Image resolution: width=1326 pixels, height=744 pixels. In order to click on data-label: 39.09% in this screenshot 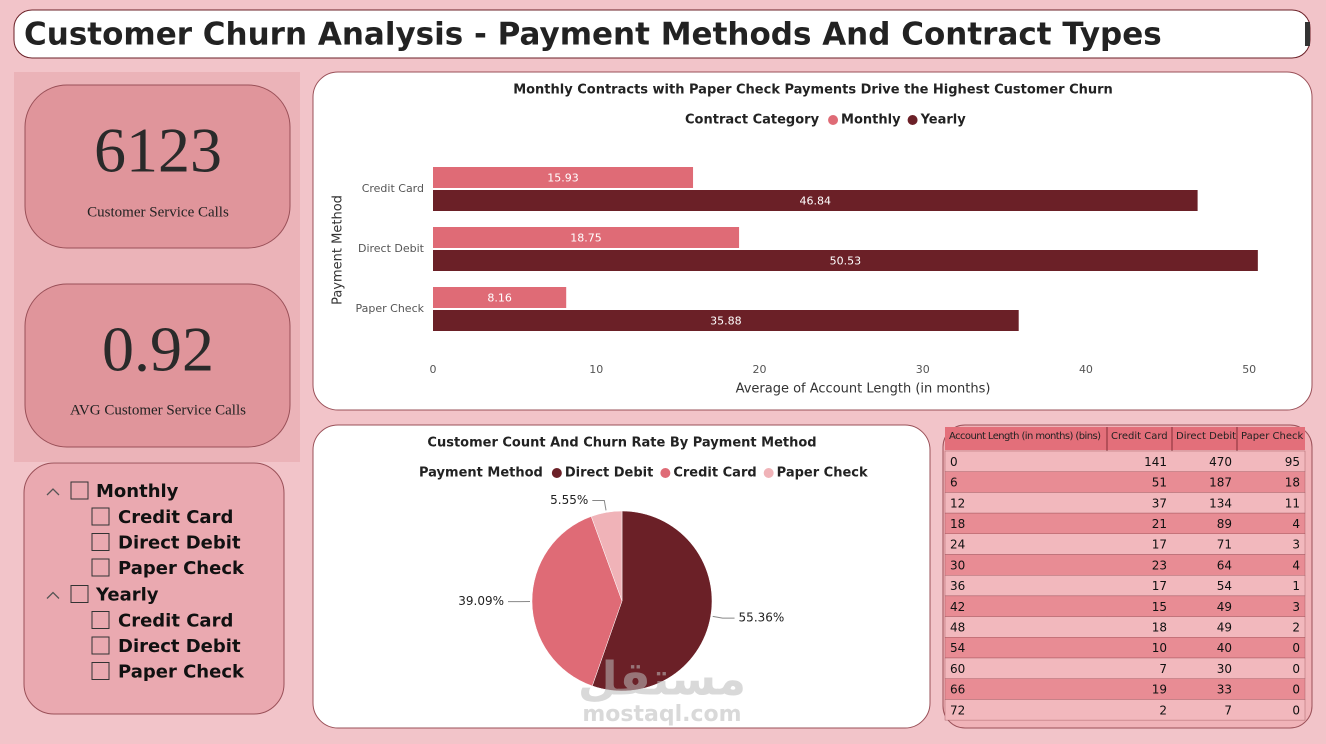, I will do `click(481, 601)`.